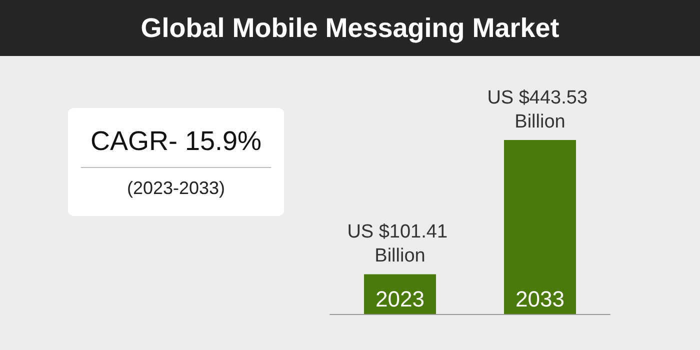 The height and width of the screenshot is (350, 700). Describe the element at coordinates (540, 110) in the screenshot. I see `data-label: US $443.53 Billion` at that location.